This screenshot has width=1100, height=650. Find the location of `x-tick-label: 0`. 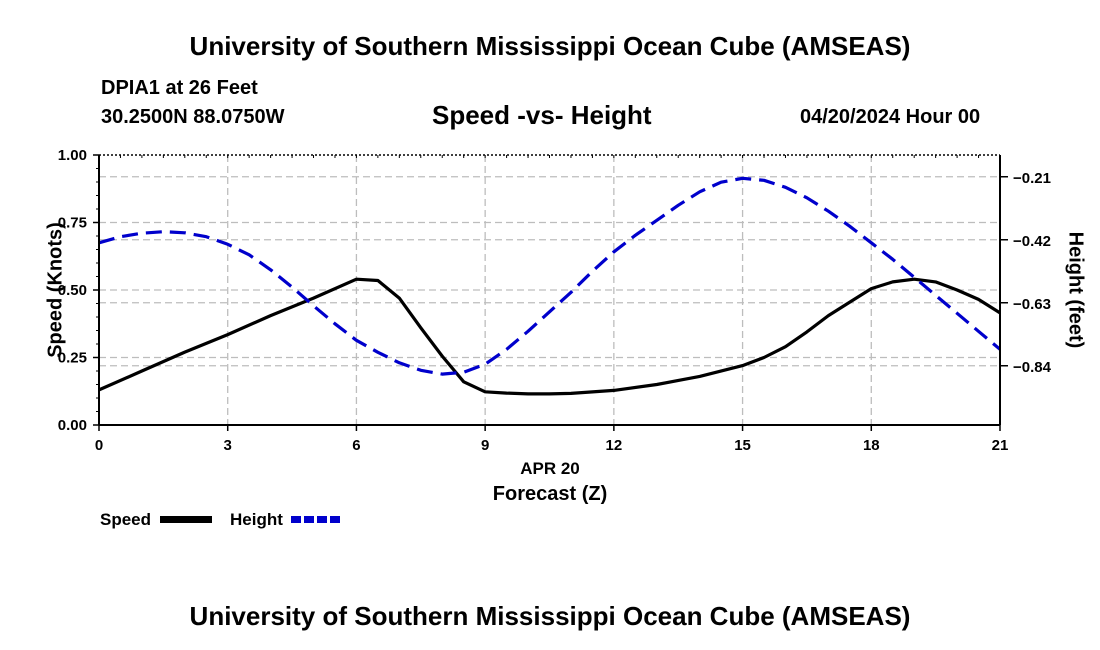

x-tick-label: 0 is located at coordinates (99, 445).